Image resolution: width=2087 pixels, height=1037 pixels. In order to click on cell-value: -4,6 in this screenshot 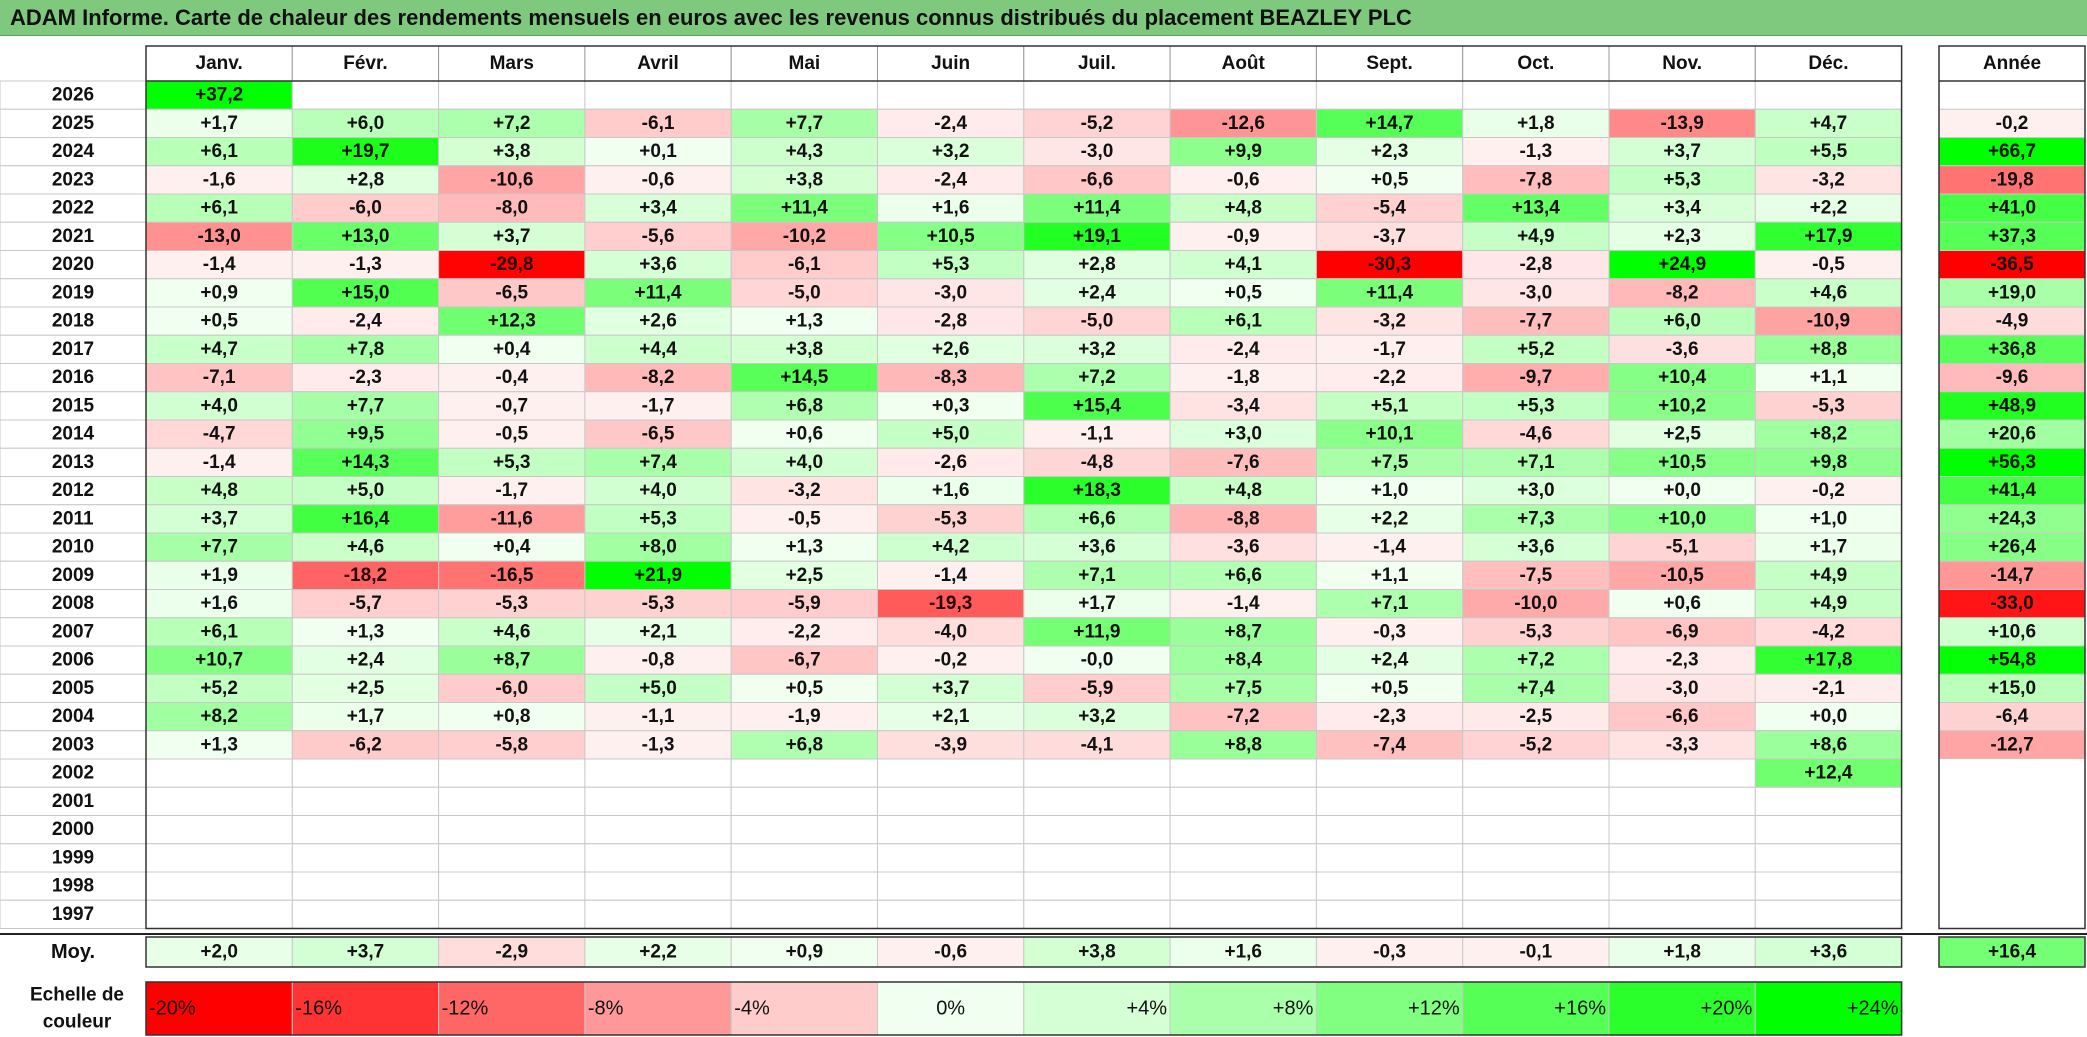, I will do `click(1535, 434)`.